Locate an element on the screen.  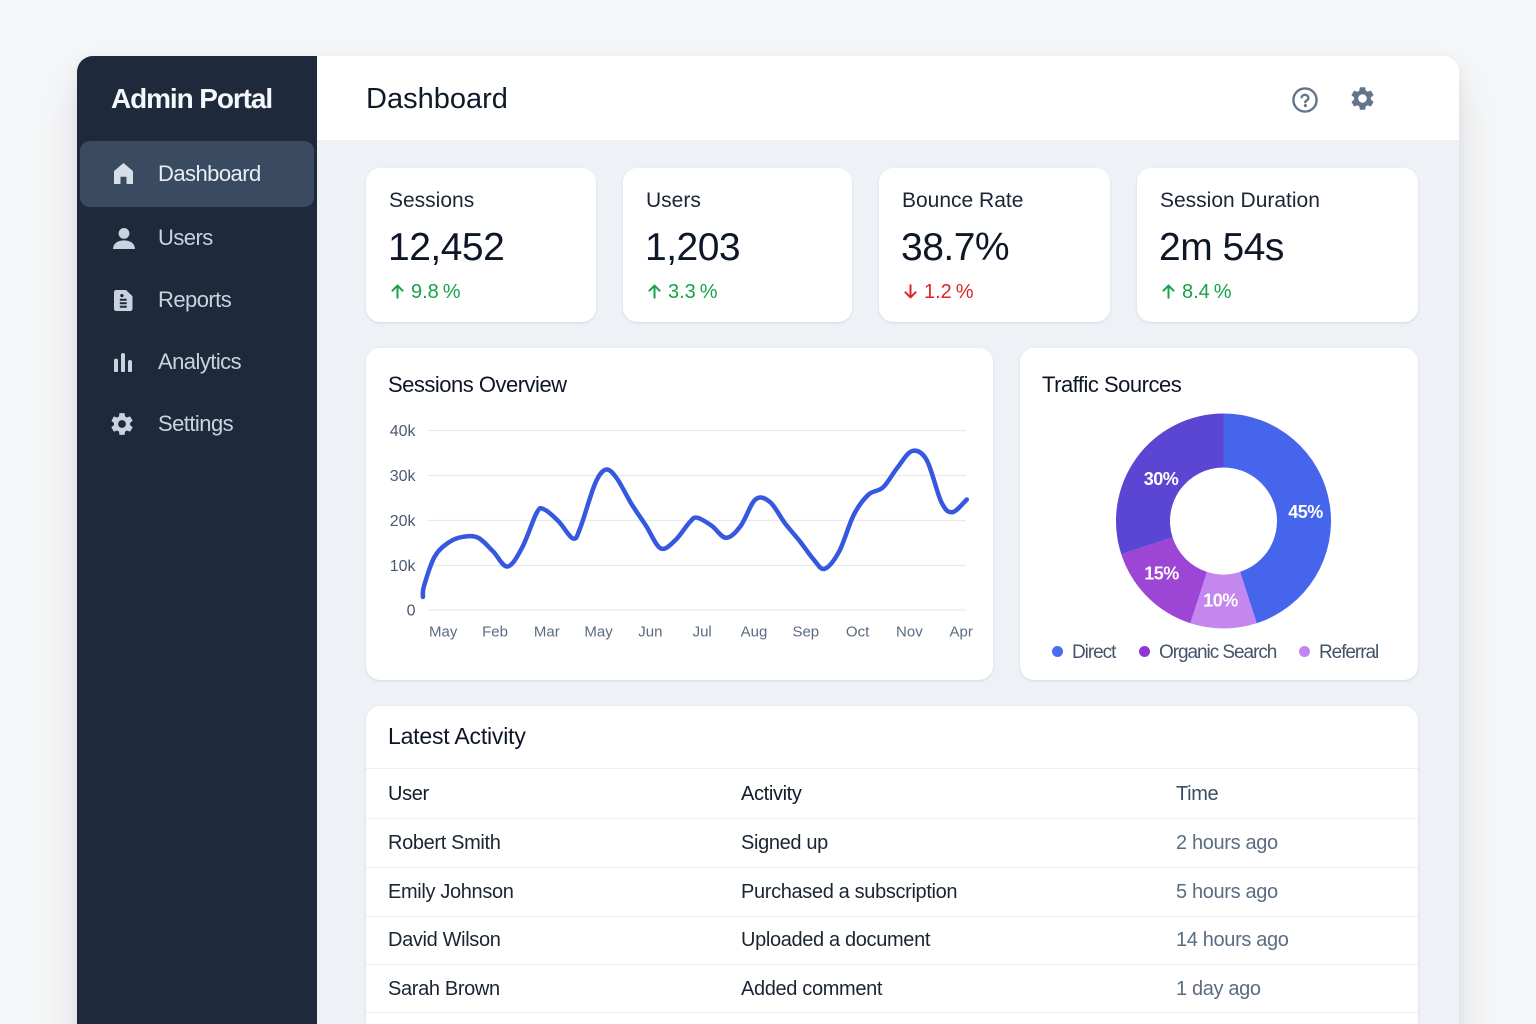
svg-text: 10% is located at coordinates (1220, 601).